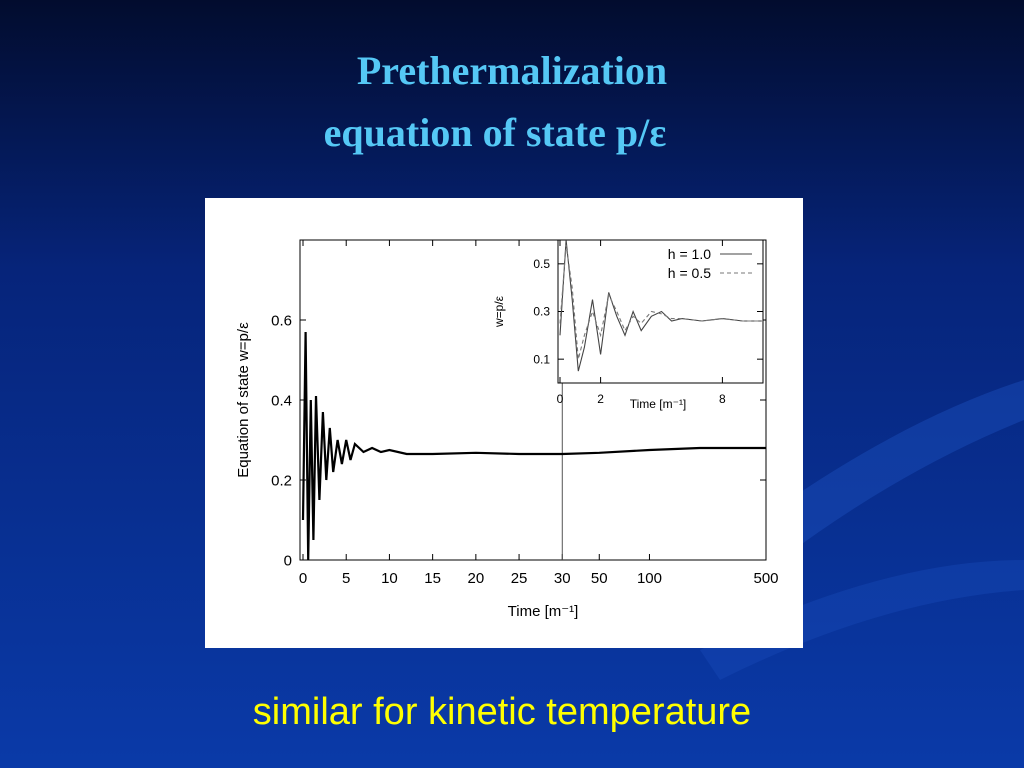 The width and height of the screenshot is (1024, 773). I want to click on y-tick-label: 0, so click(288, 560).